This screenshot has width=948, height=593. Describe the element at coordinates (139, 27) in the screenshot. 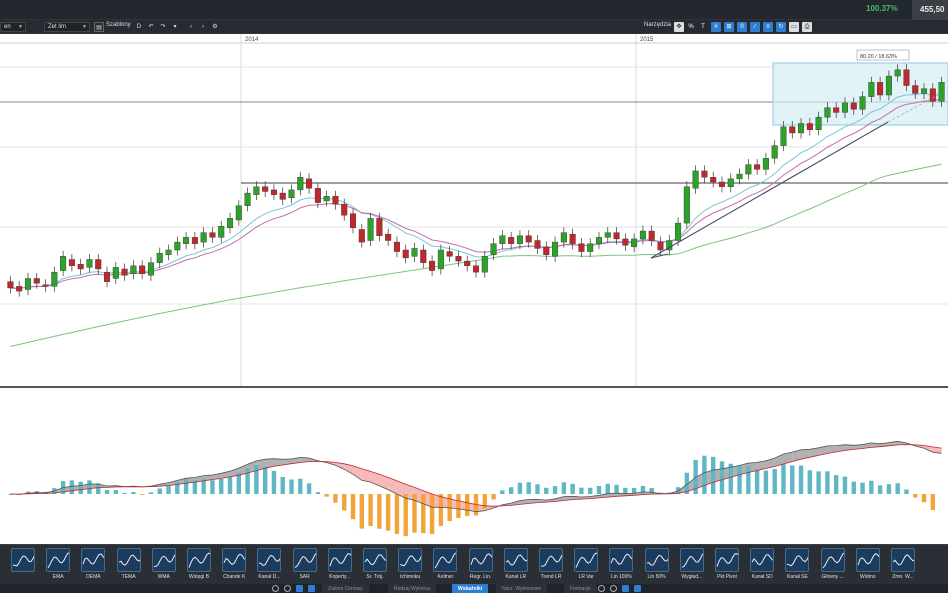

I see `d-button: D` at that location.